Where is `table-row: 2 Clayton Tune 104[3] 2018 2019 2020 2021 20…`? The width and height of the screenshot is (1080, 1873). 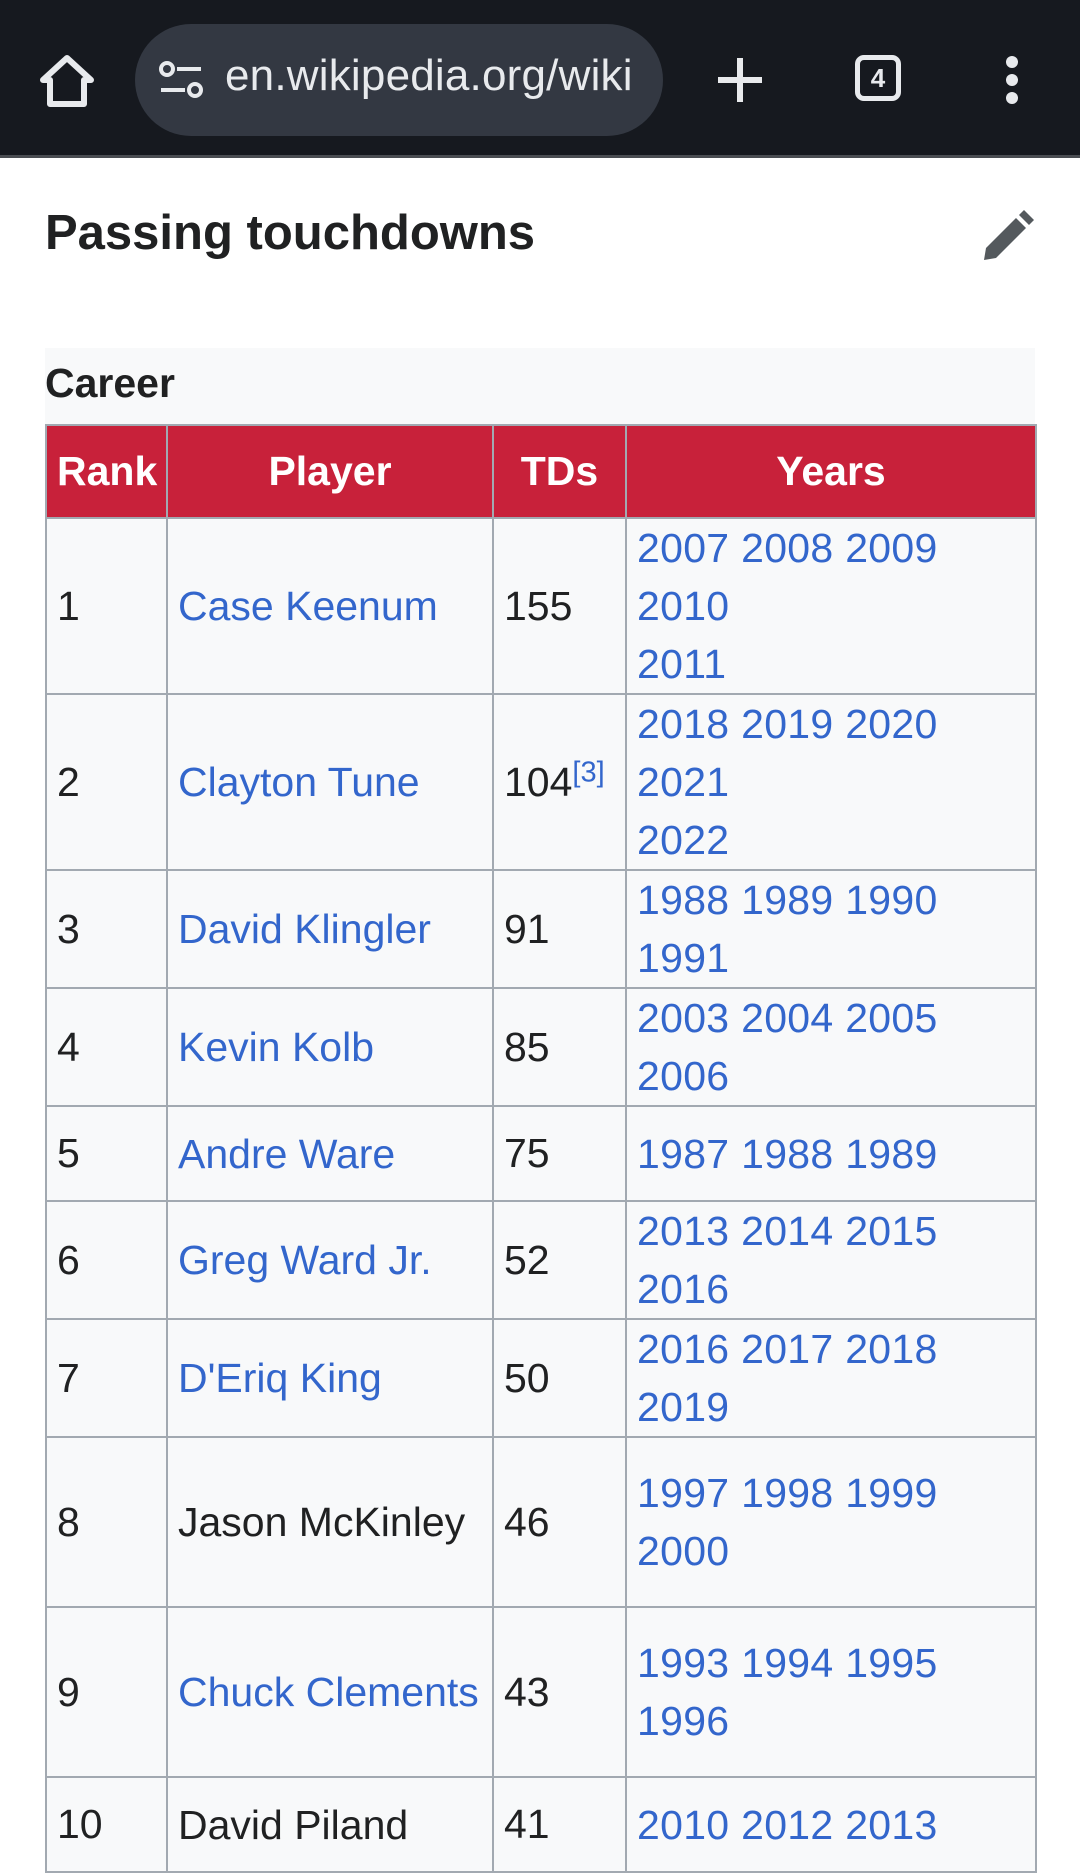
table-row: 2 Clayton Tune 104[3] 2018 2019 2020 2021 20… is located at coordinates (541, 782).